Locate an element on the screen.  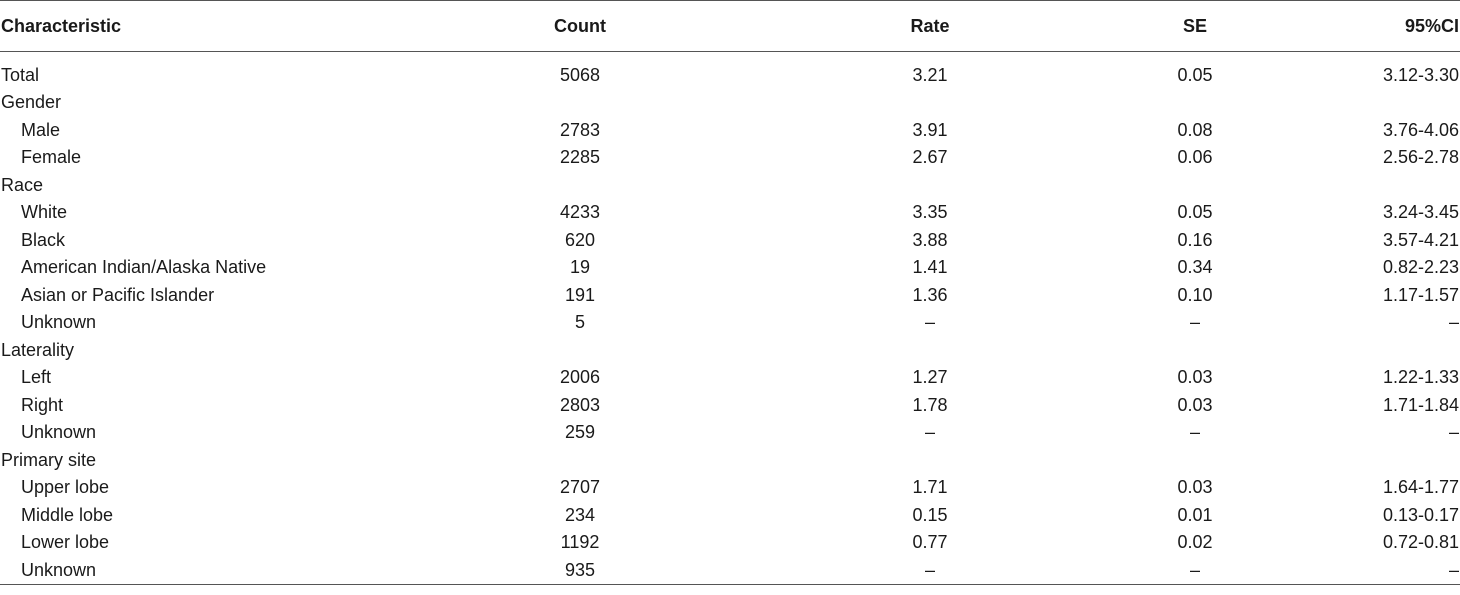
header-count: Count is located at coordinates (550, 26).